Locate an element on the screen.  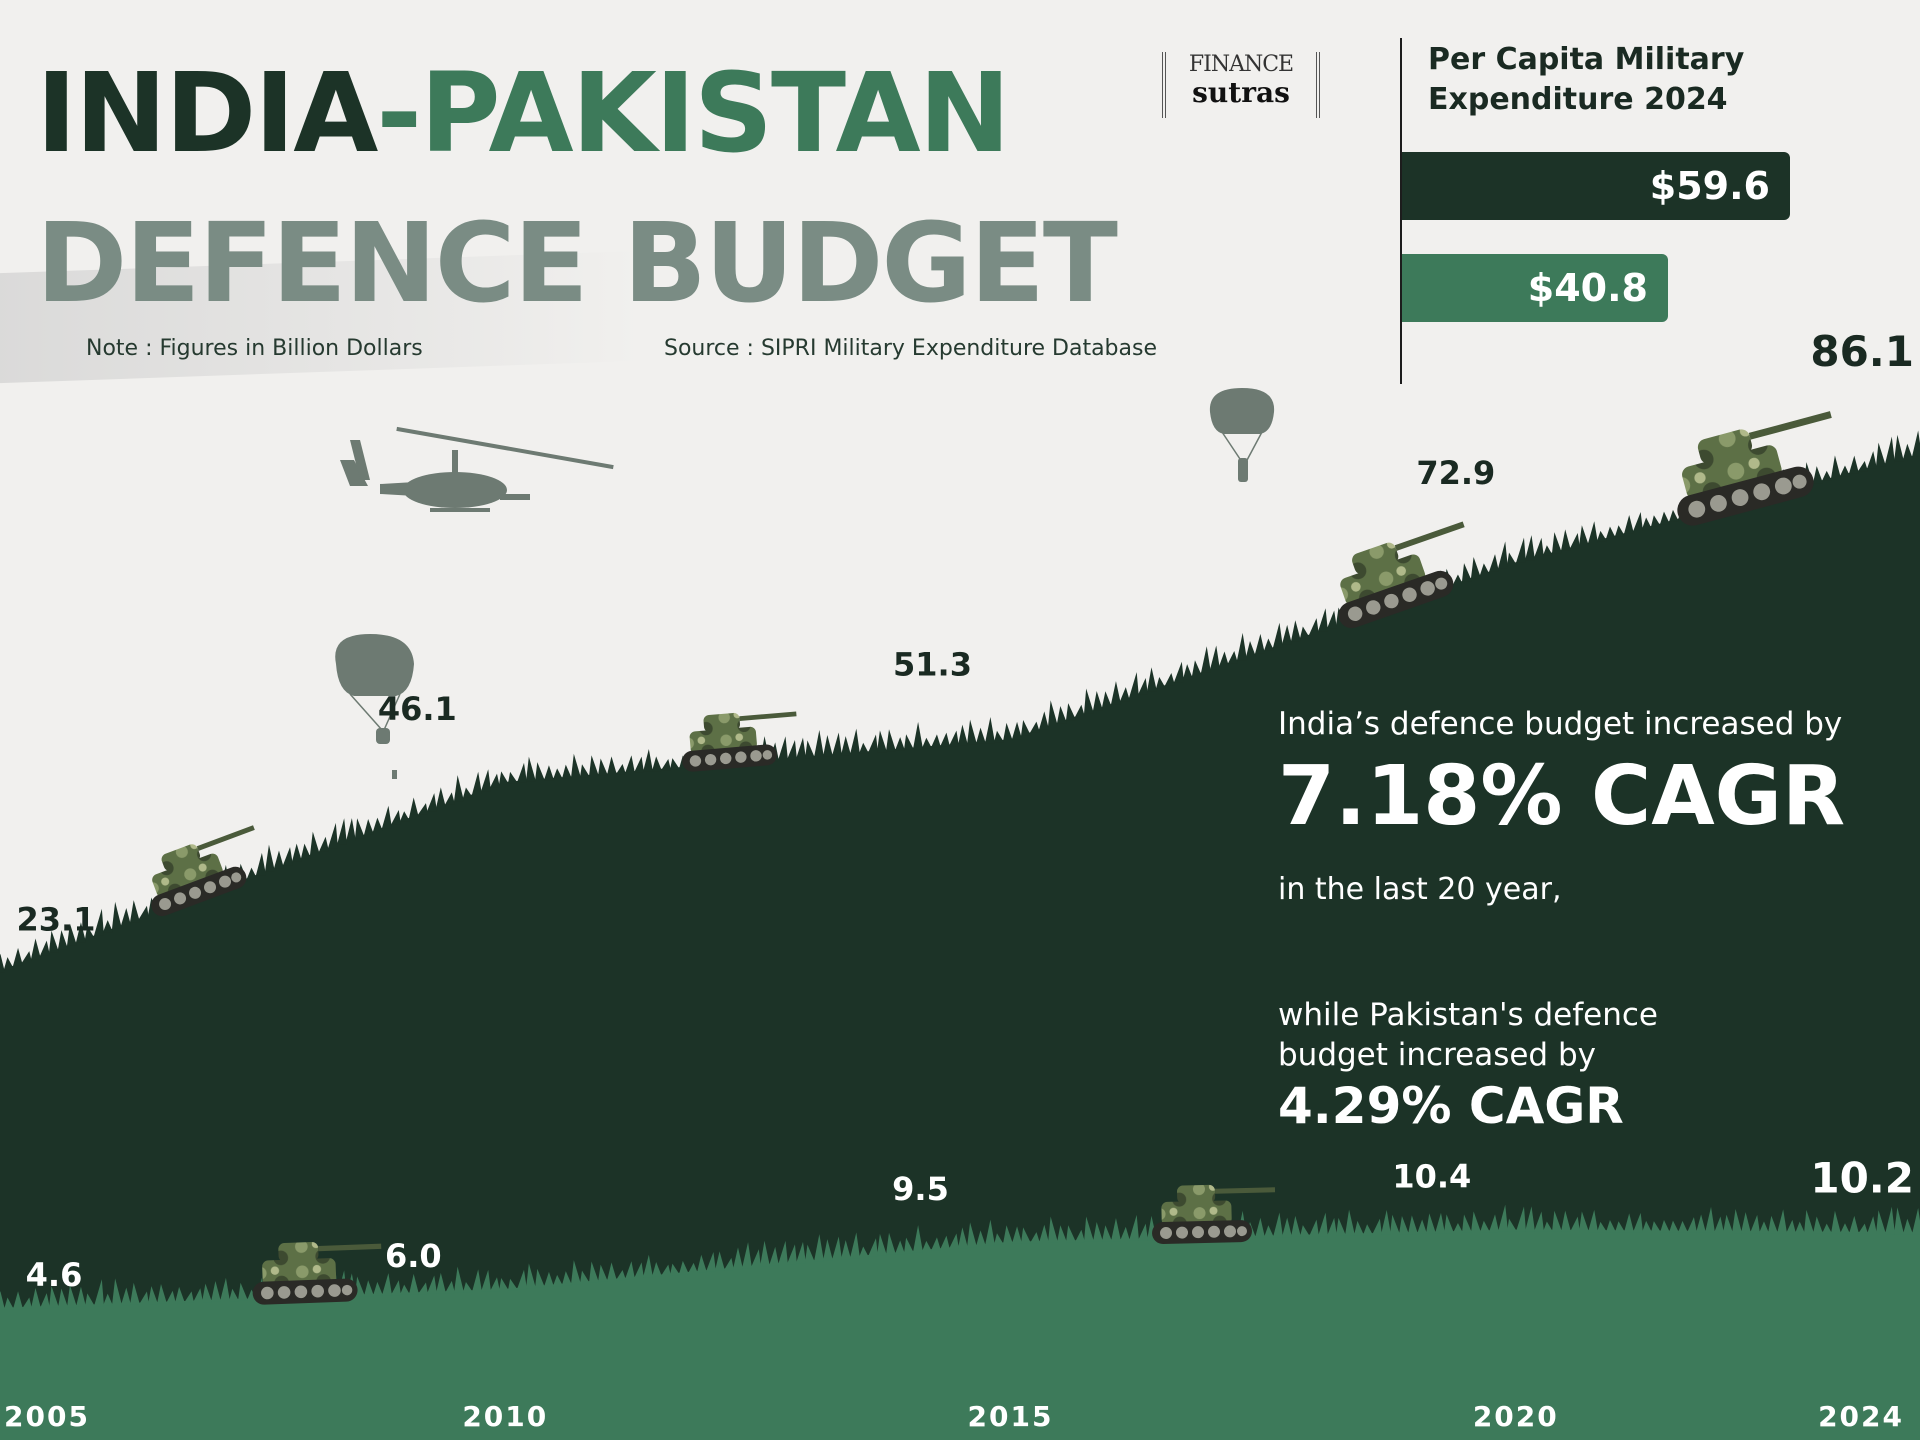
india-value-label: 46.1 is located at coordinates (417, 709).